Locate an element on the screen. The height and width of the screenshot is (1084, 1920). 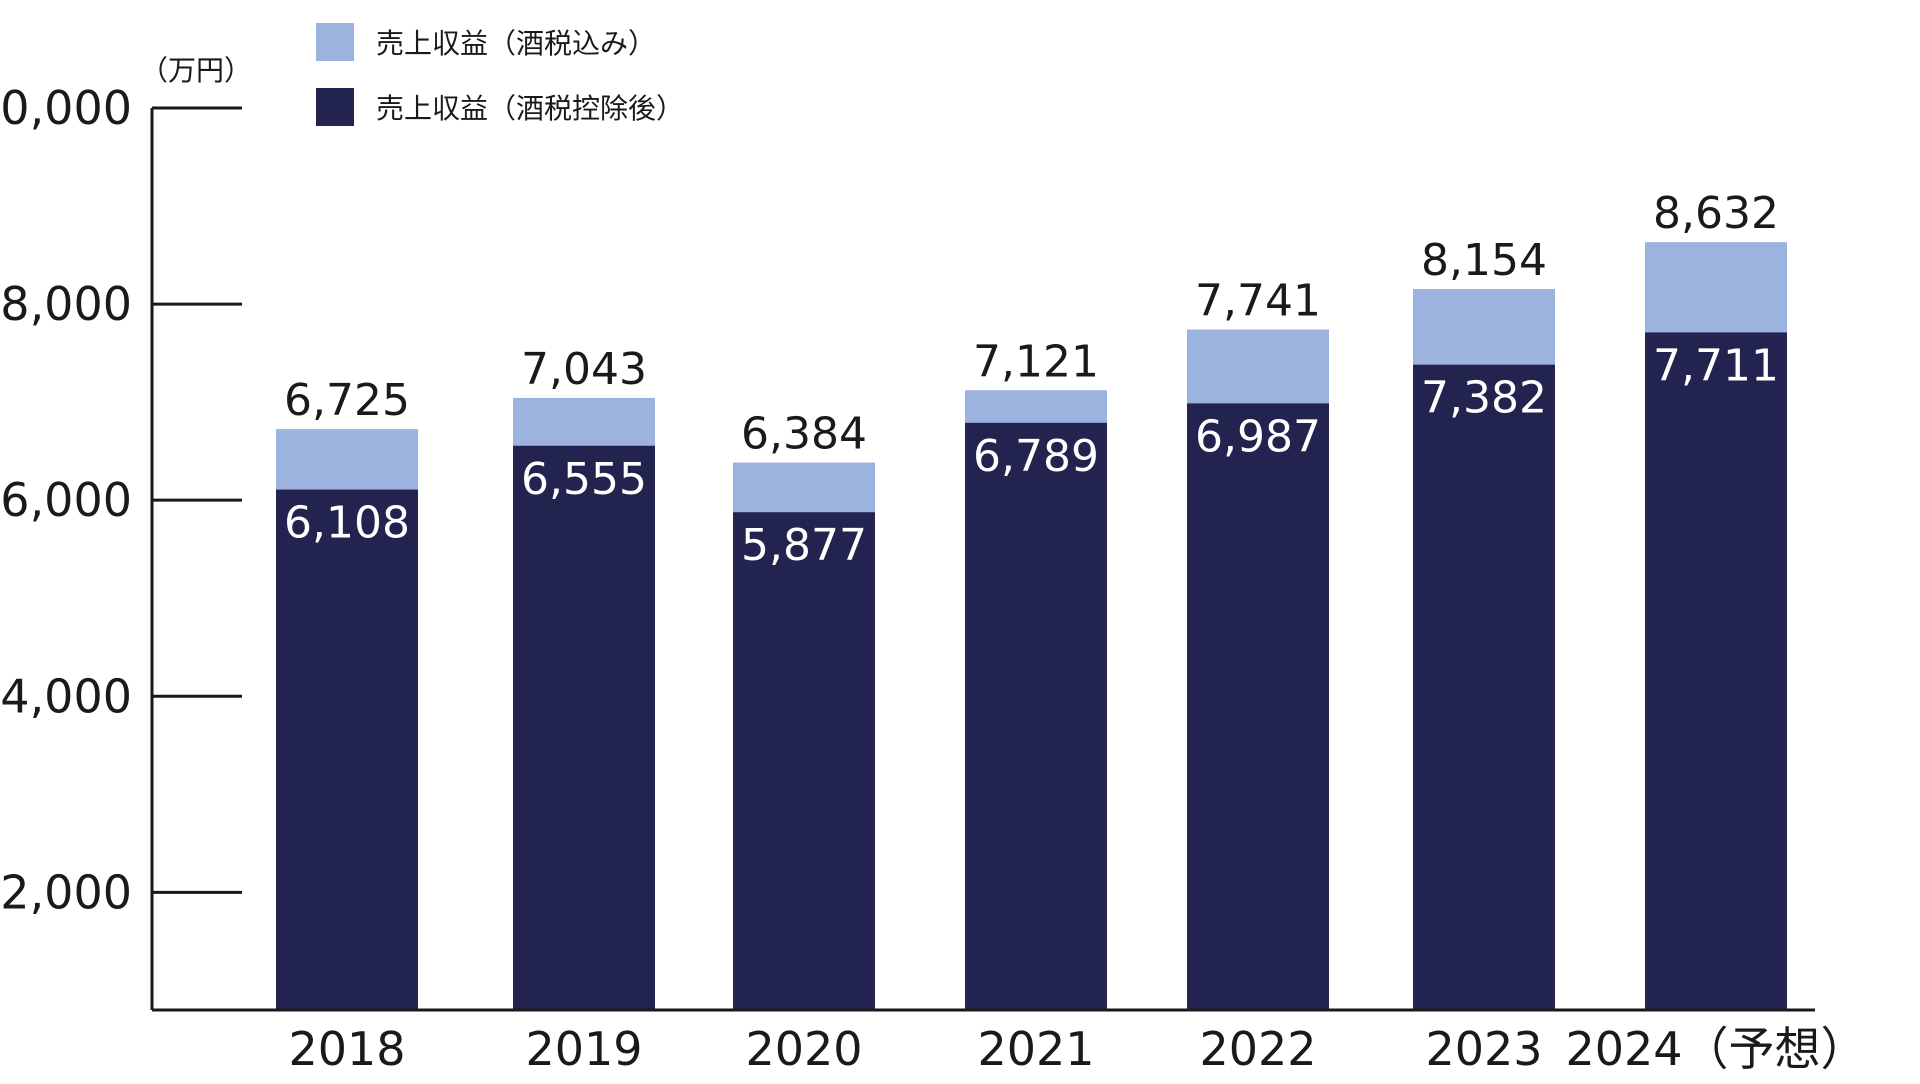
legend-swatch-with-tax is located at coordinates (335, 42).